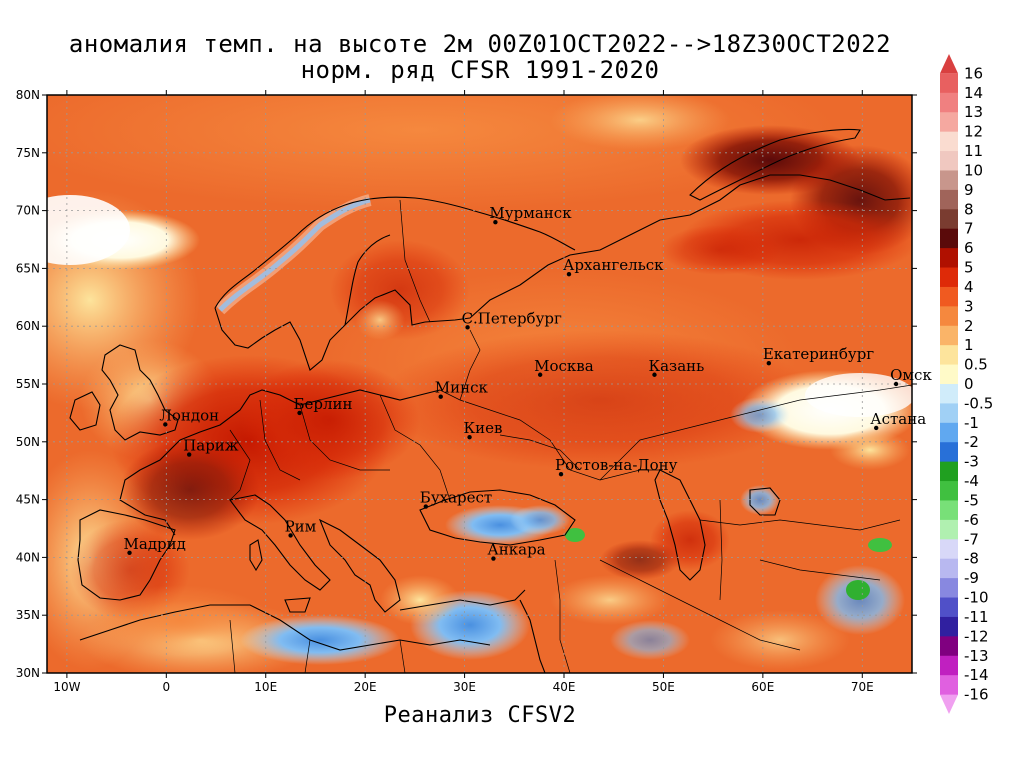 The image size is (1024, 768). I want to click on y-tick-label: 45N, so click(28, 500).